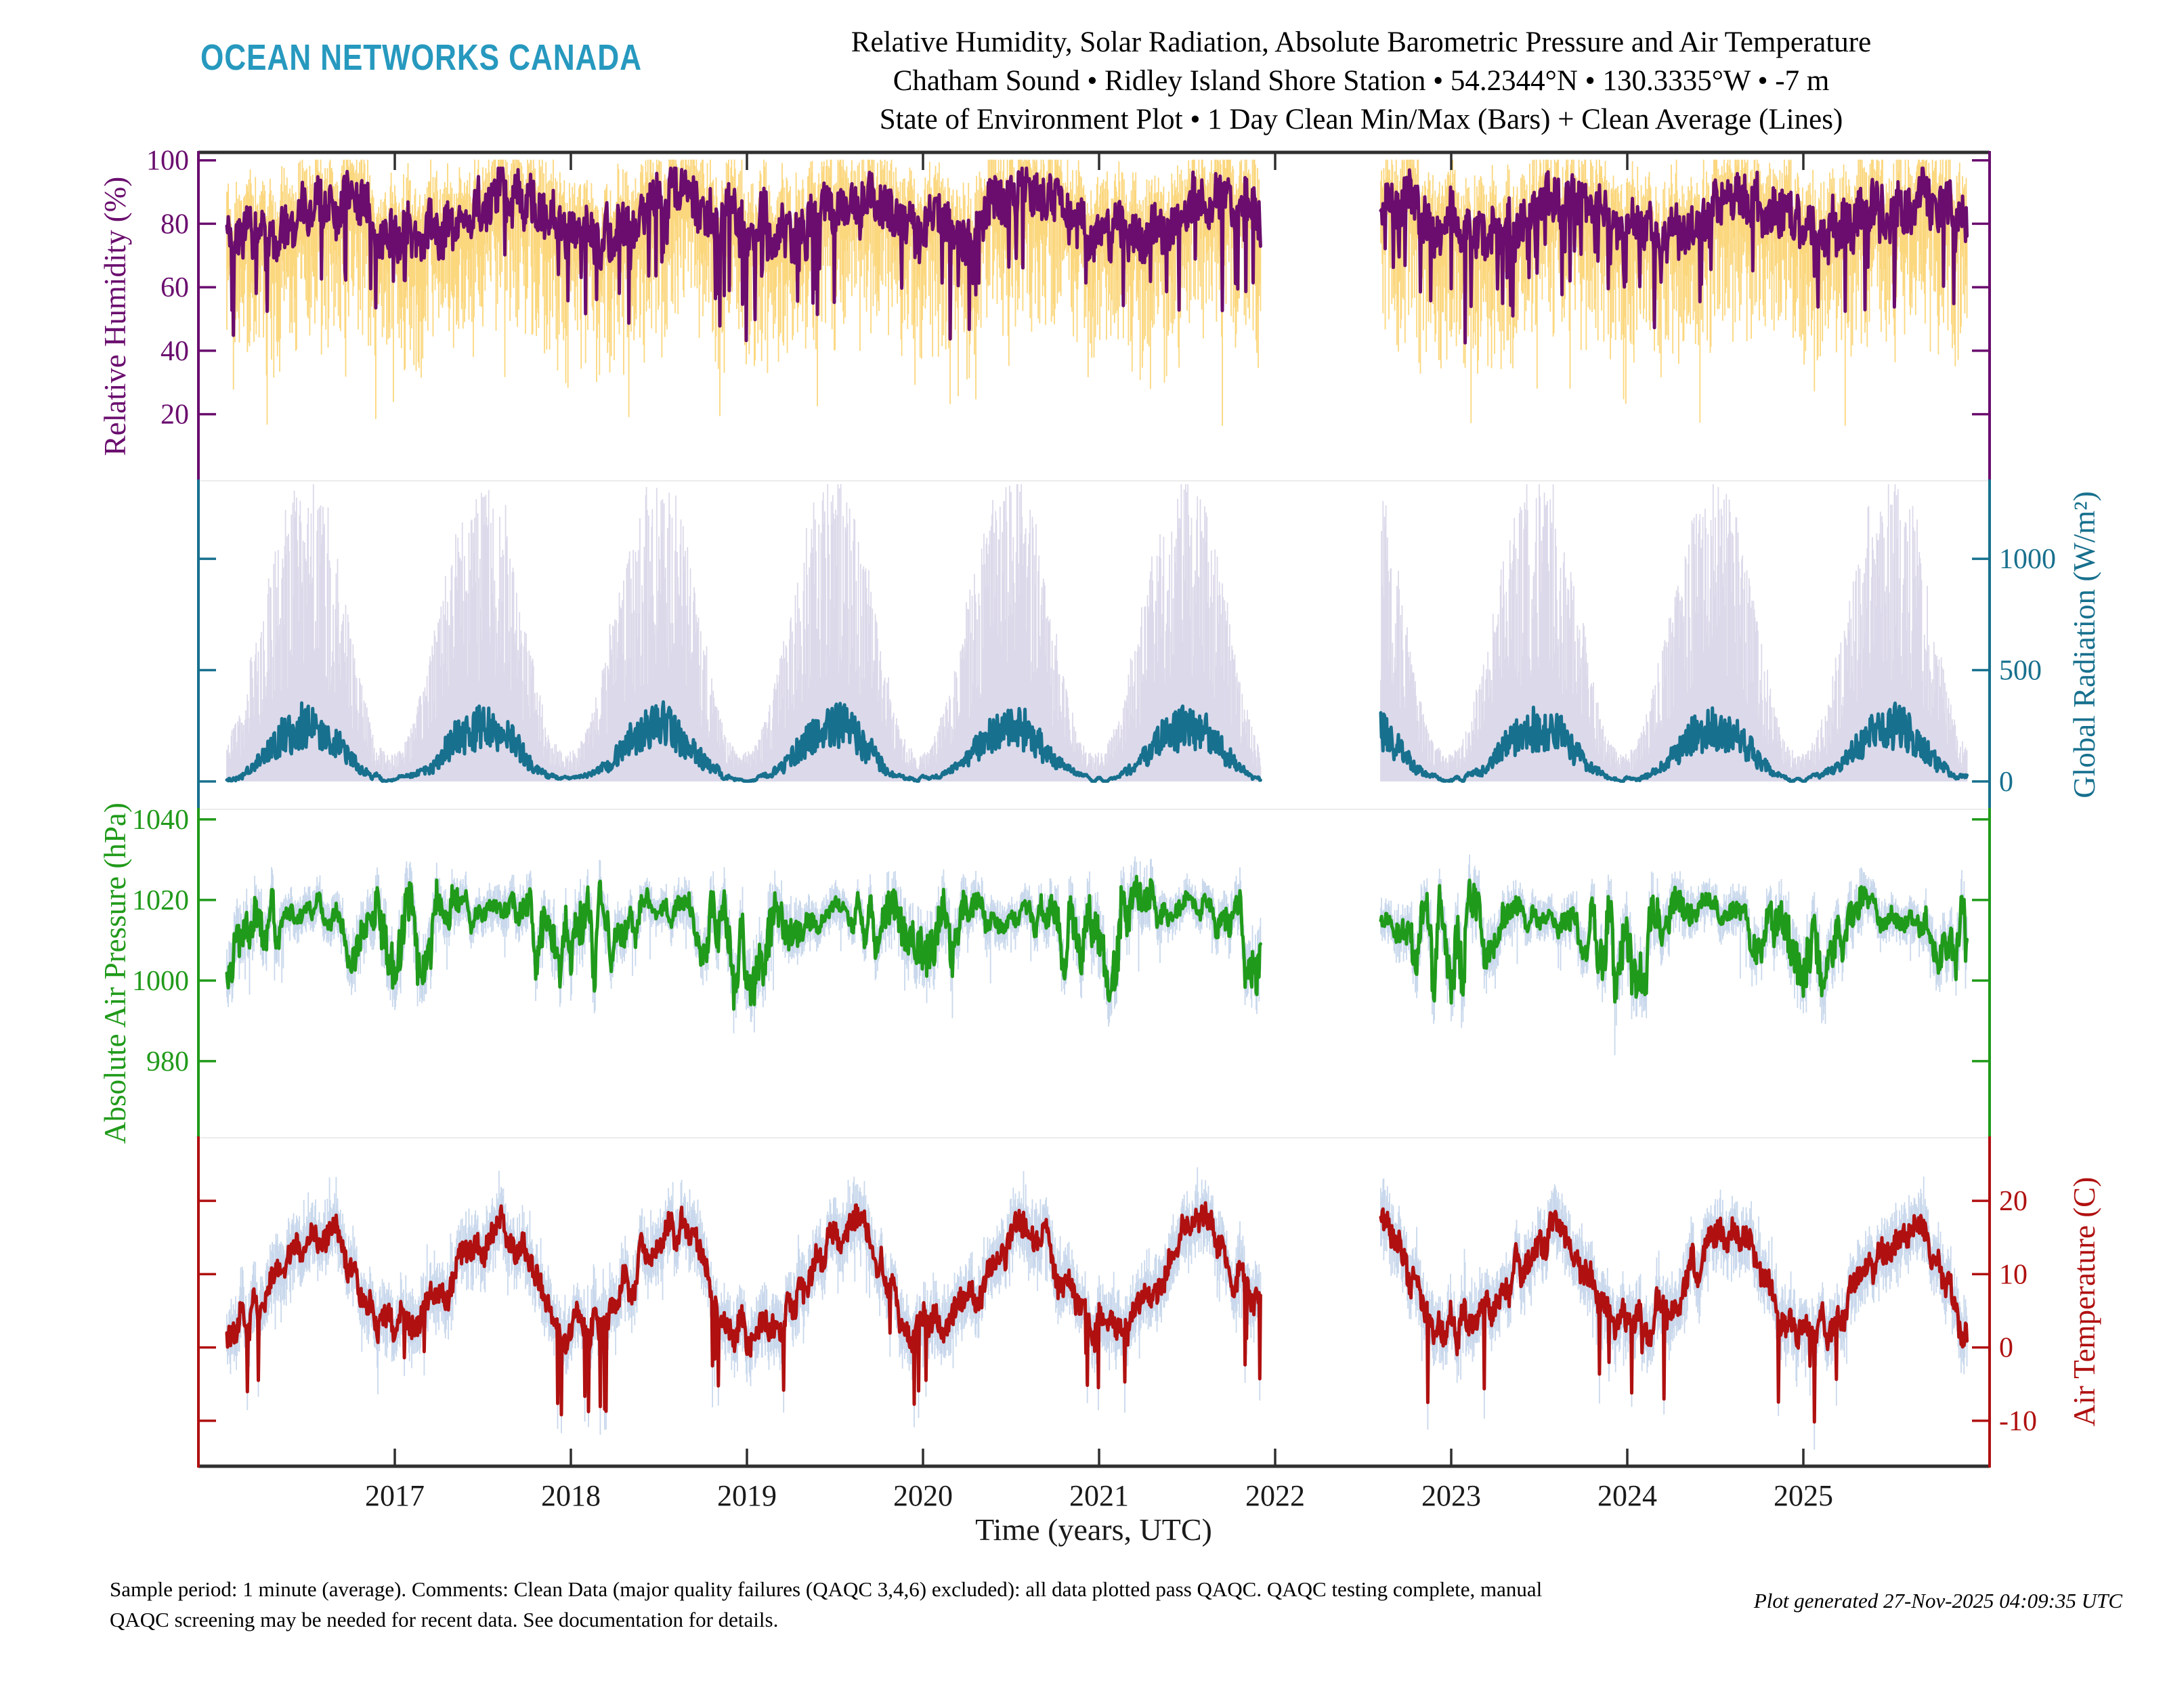  What do you see at coordinates (2013, 1274) in the screenshot?
I see `y-tick-label: 10` at bounding box center [2013, 1274].